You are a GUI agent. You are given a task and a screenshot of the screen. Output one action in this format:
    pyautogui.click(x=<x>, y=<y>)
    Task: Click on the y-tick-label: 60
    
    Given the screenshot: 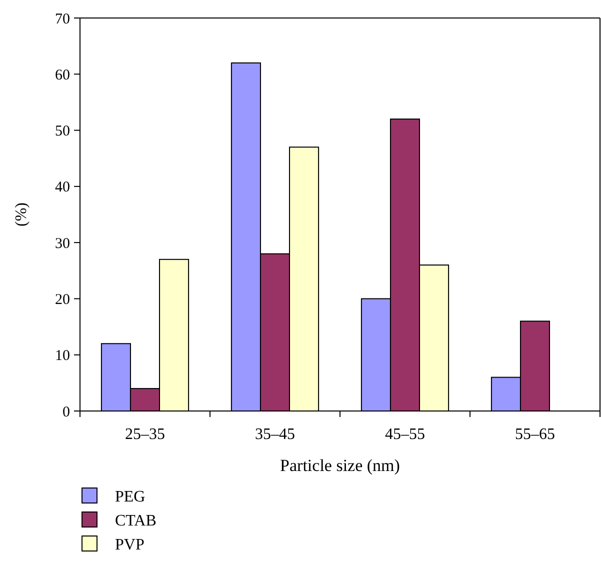 What is the action you would take?
    pyautogui.click(x=62, y=75)
    